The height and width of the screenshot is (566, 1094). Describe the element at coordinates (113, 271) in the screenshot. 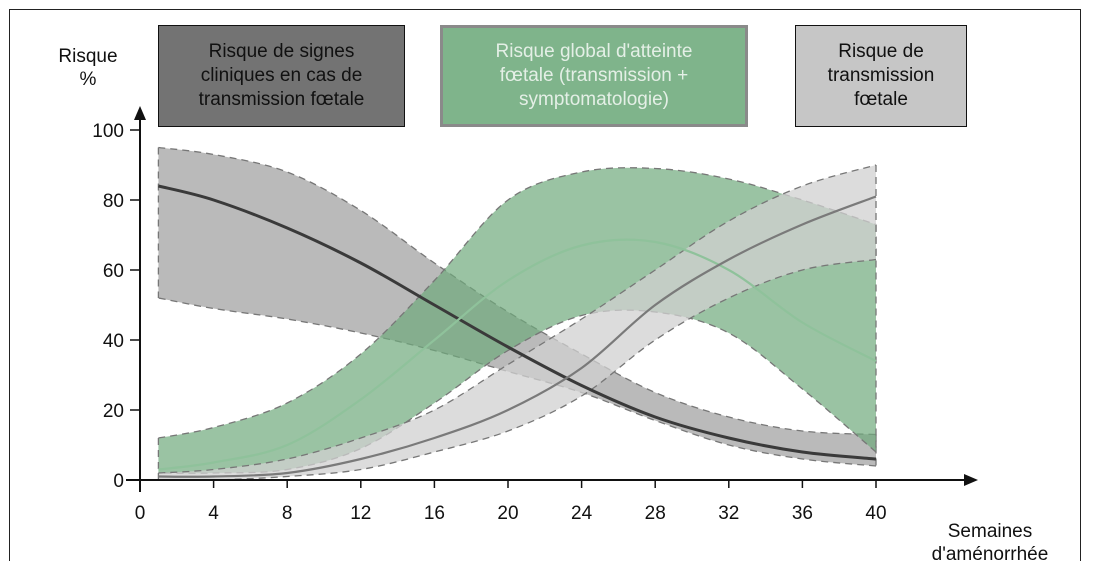

I see `y-tick-label: 60` at that location.